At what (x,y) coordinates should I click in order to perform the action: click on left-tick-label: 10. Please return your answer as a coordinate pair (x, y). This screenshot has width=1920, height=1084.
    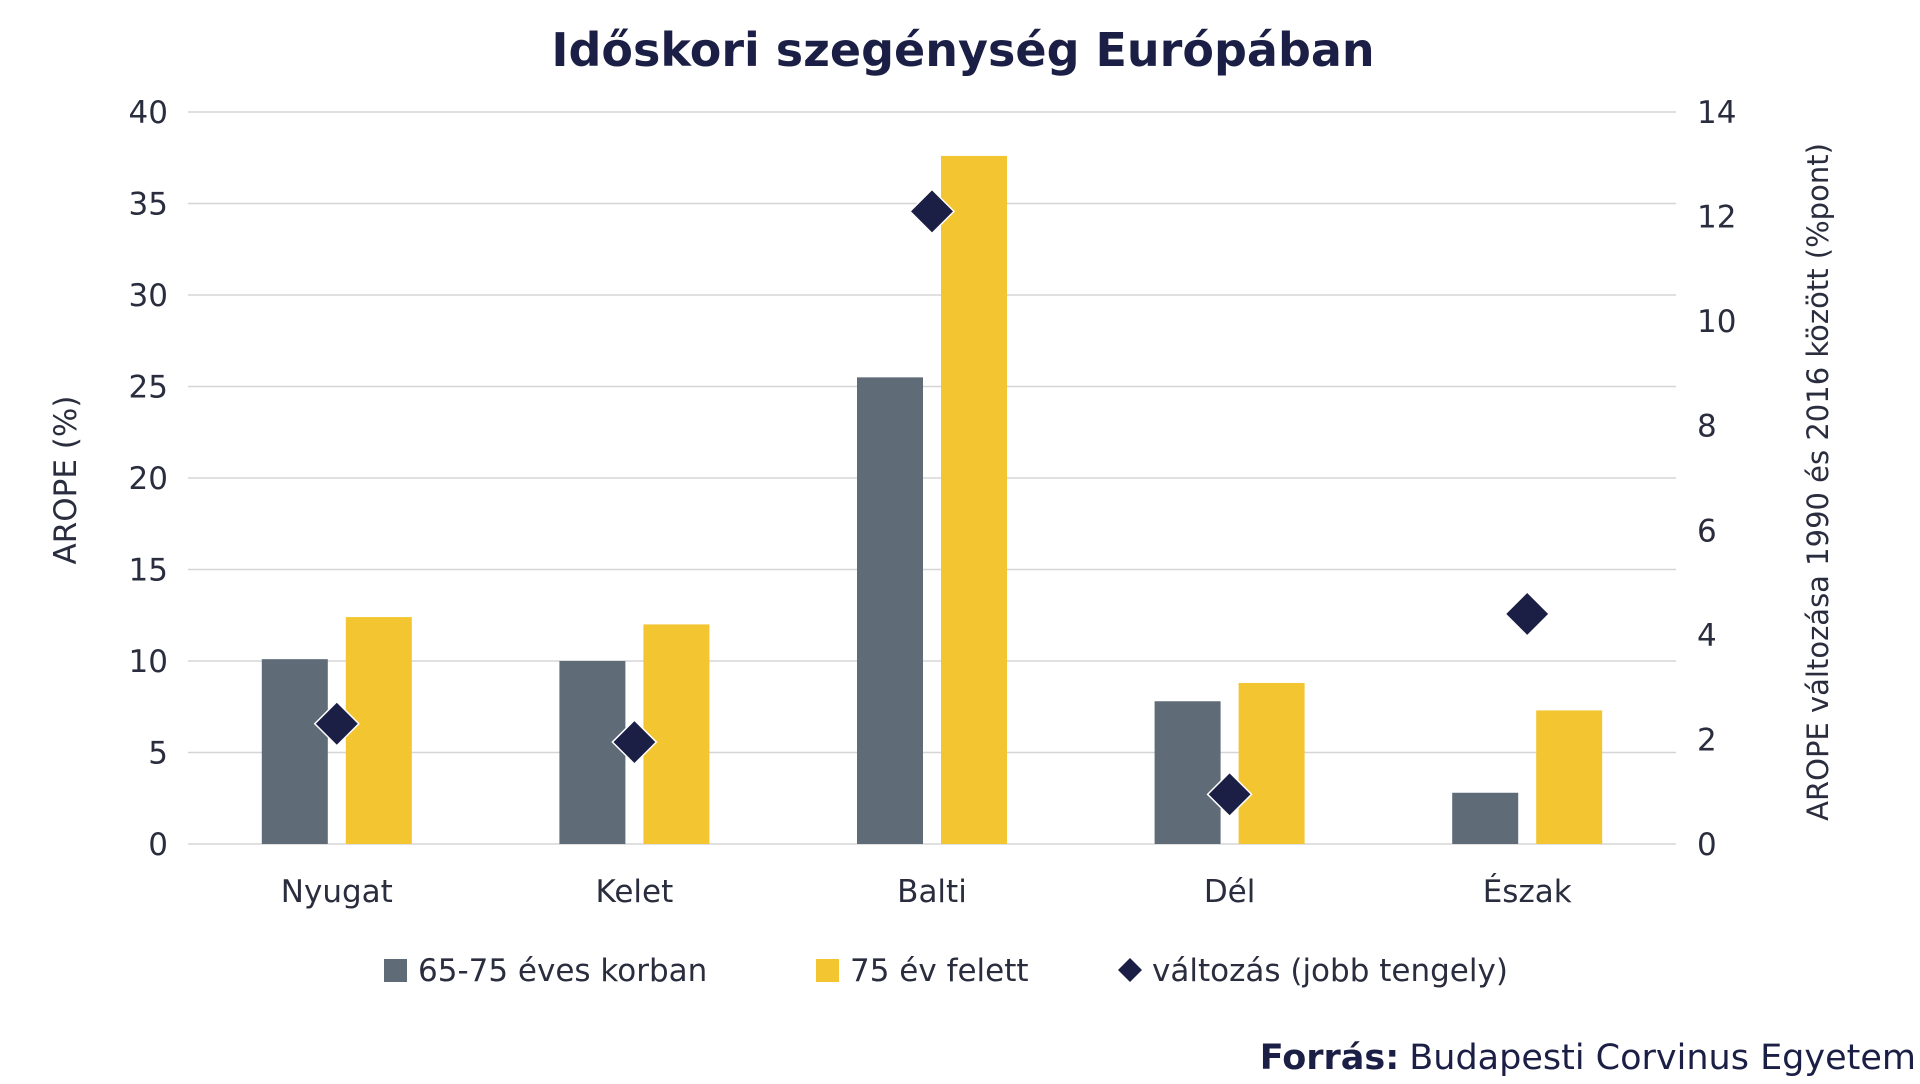
    Looking at the image, I should click on (148, 662).